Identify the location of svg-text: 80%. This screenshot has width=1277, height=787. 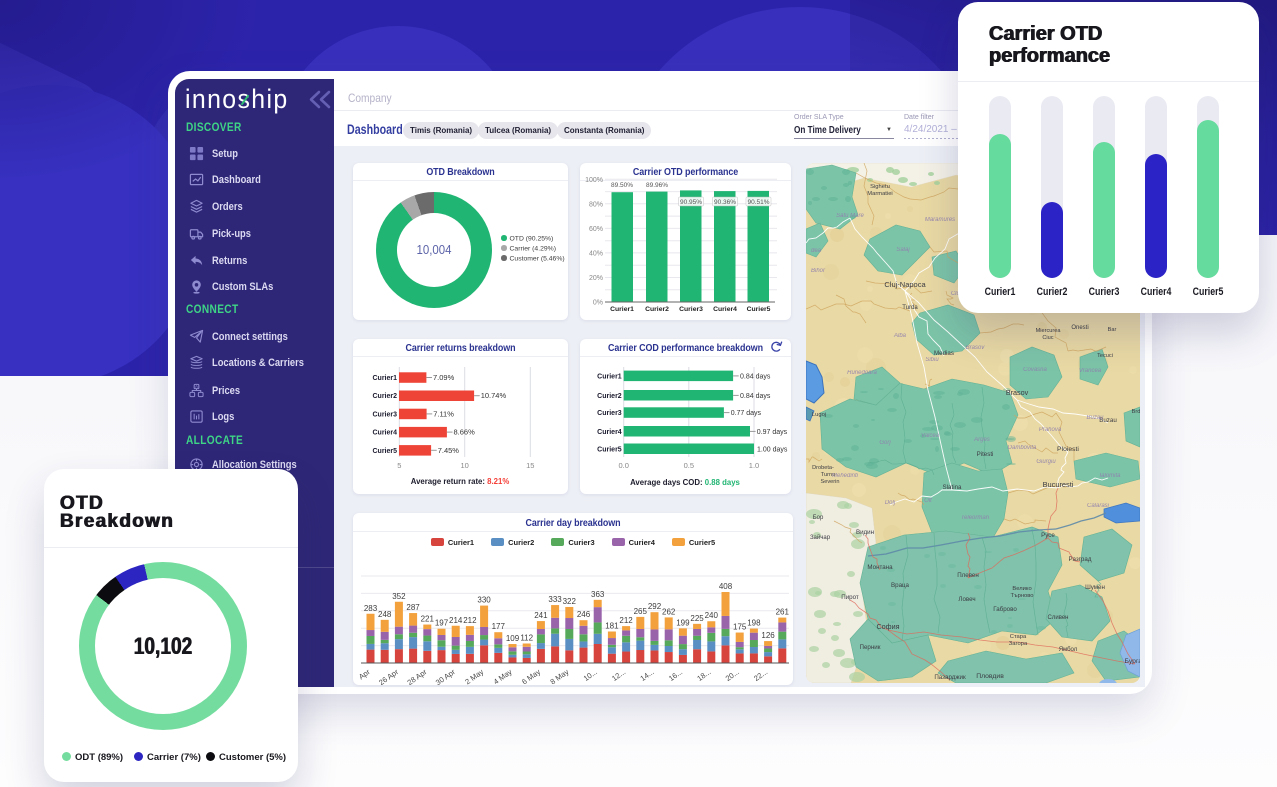
(596, 204).